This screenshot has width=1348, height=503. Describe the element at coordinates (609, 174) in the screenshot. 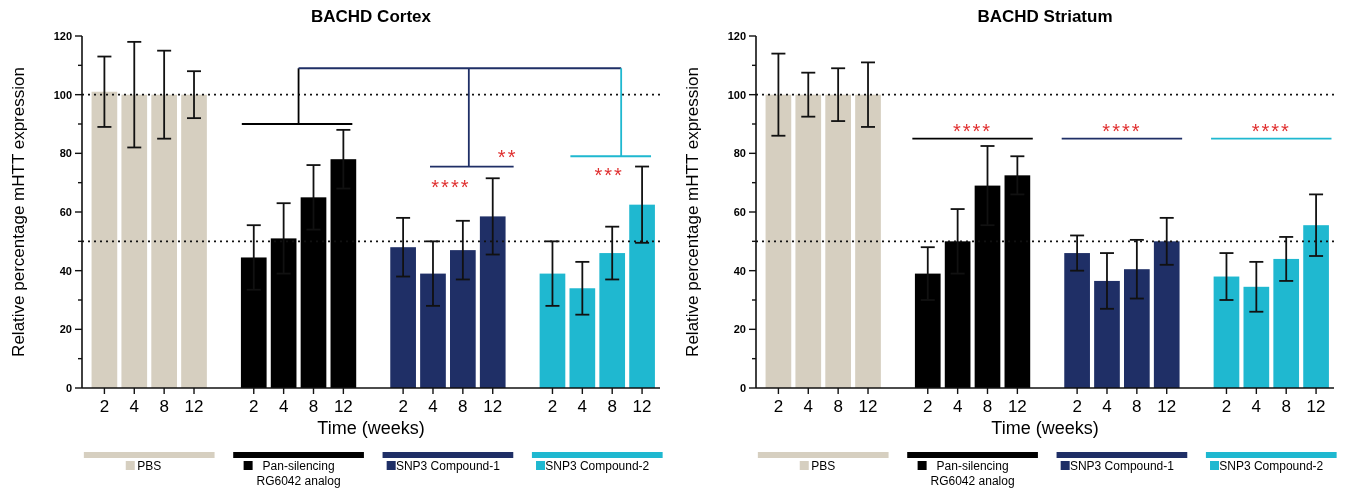

I see `annotation: ***` at that location.